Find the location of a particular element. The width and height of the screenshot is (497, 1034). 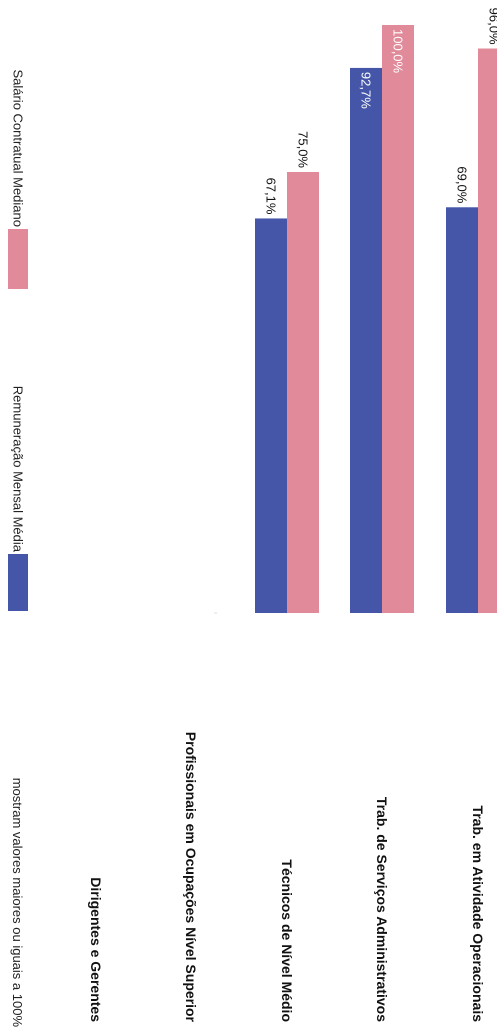

legend-swatch-remuneracao is located at coordinates (18, 582).